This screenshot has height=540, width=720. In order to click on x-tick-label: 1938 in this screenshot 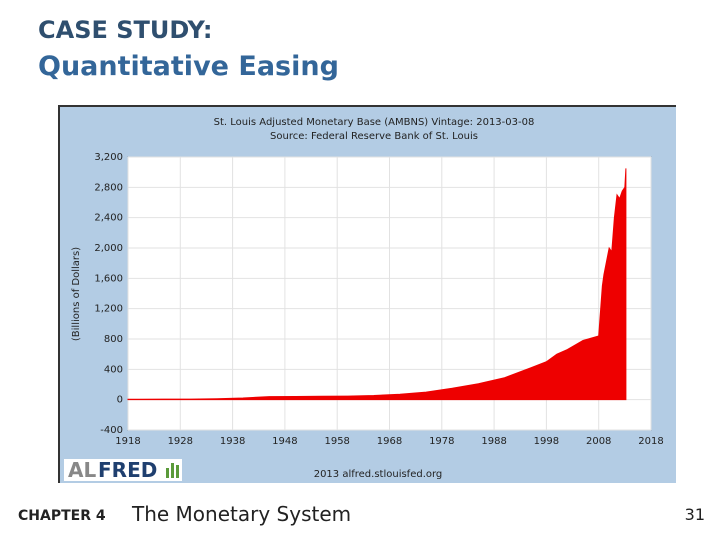, I will do `click(232, 441)`.